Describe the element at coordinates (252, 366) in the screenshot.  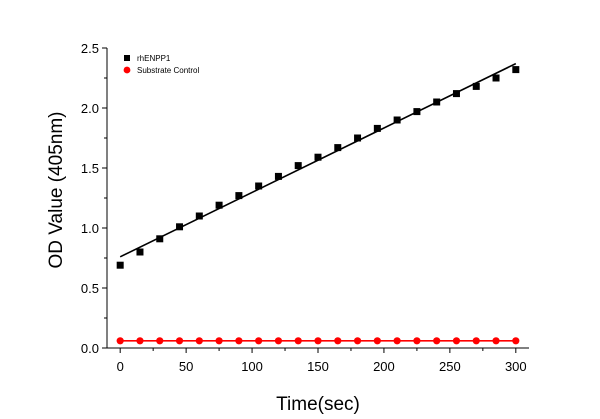
I see `x-tick-label: 100` at that location.